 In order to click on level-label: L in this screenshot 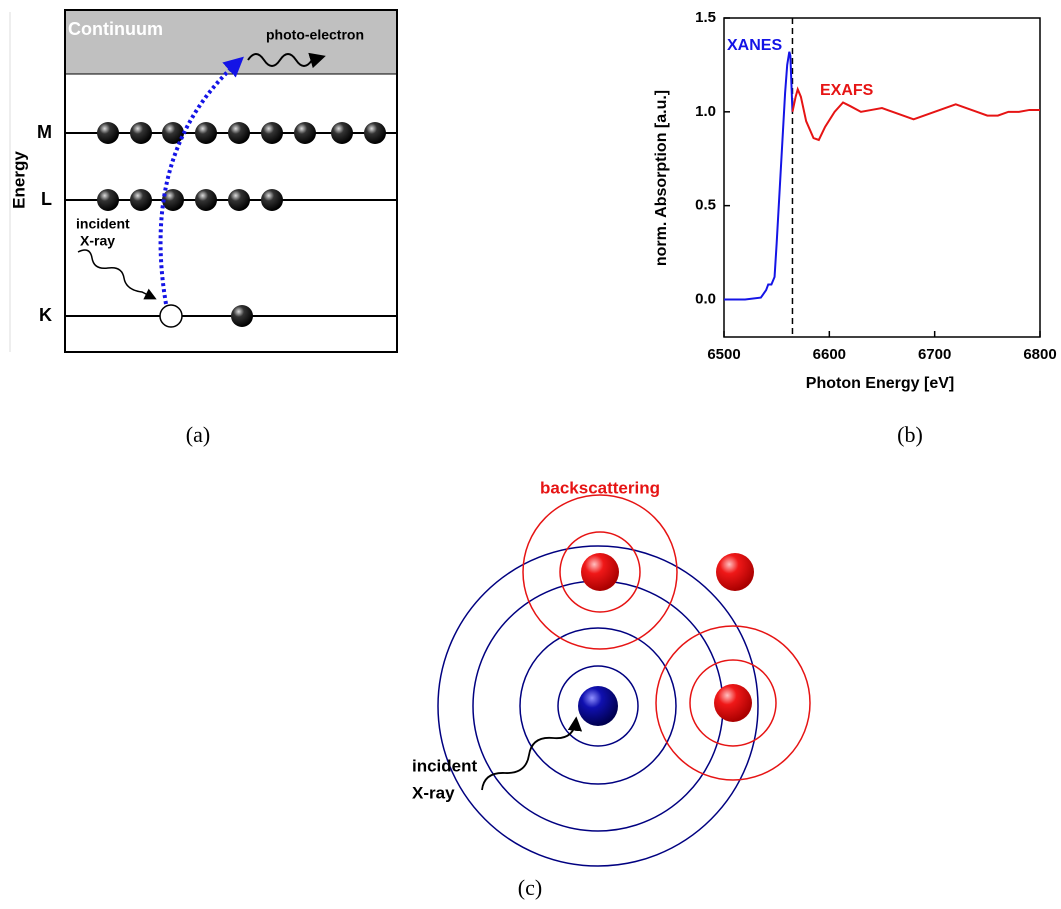, I will do `click(46, 199)`.